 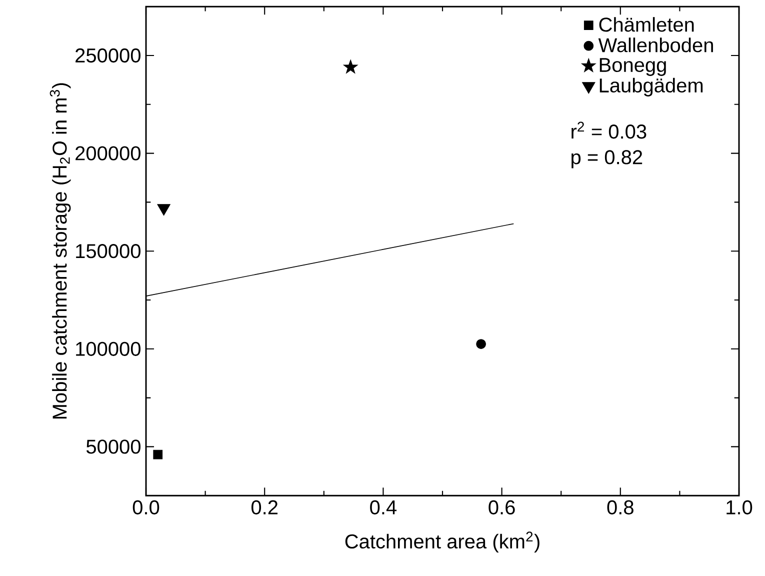 What do you see at coordinates (108, 349) in the screenshot?
I see `y-tick-label: 100000` at bounding box center [108, 349].